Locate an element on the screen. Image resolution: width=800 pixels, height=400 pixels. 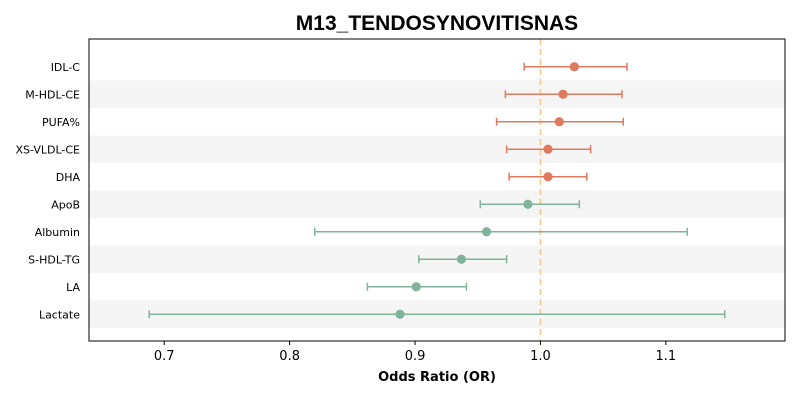
y-tick-label: Lactate is located at coordinates (59, 314).